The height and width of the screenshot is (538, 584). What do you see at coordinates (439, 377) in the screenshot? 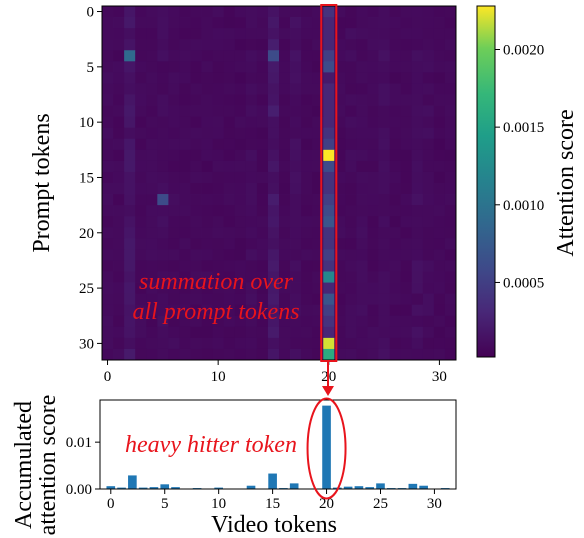
I see `heatmap-x-tick-label: 30` at bounding box center [439, 377].